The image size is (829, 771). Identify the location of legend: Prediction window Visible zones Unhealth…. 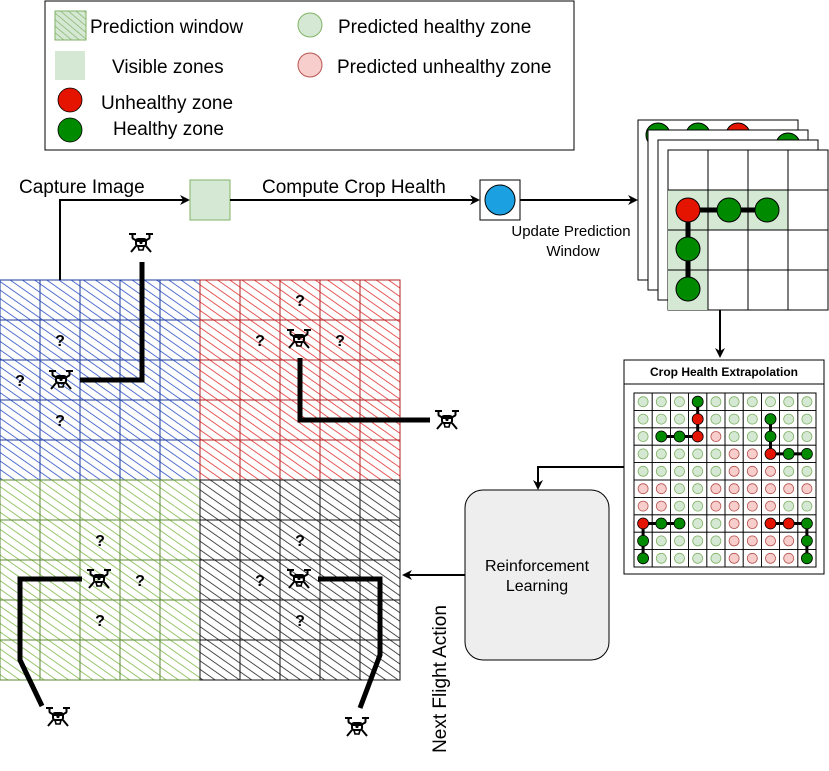
(309, 75).